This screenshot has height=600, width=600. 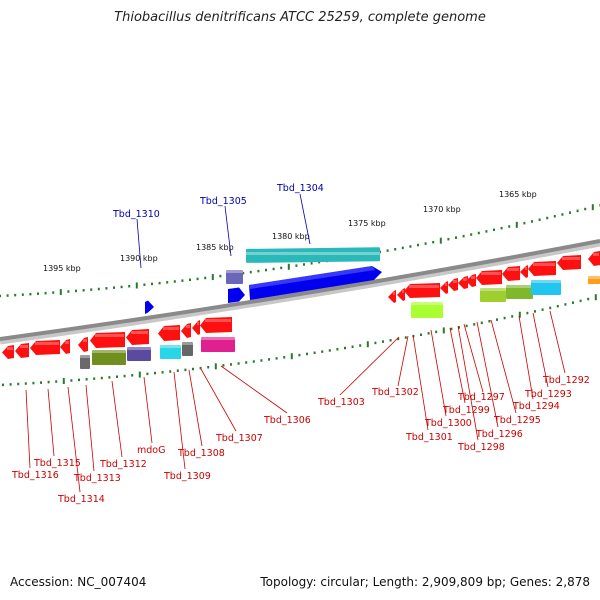 What do you see at coordinates (448, 423) in the screenshot?
I see `gene-label-Tbd_1300: Tbd_1300` at bounding box center [448, 423].